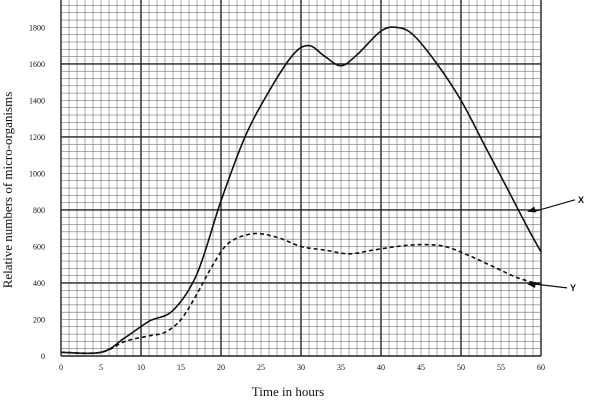 The width and height of the screenshot is (598, 402). I want to click on x-tick-label: 50, so click(461, 367).